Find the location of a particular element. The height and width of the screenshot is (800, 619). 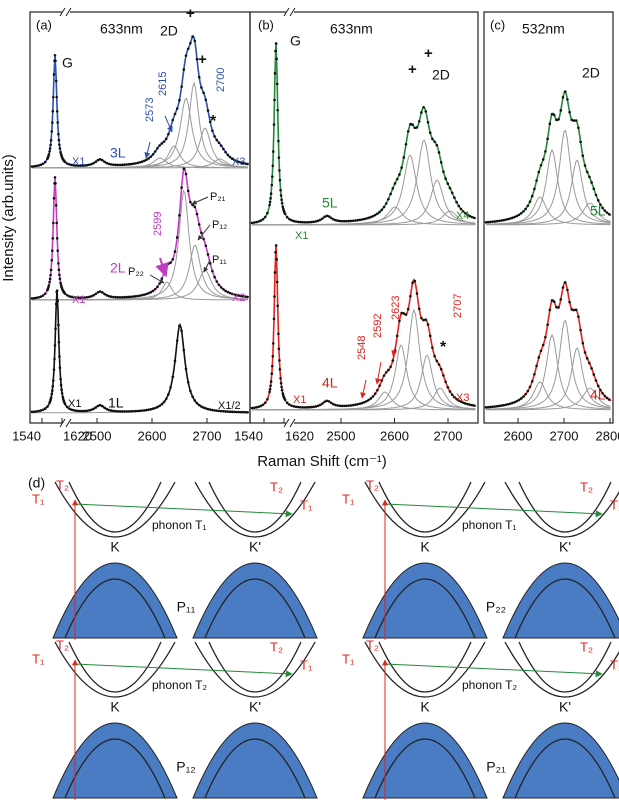

arrow is located at coordinates (363, 389).